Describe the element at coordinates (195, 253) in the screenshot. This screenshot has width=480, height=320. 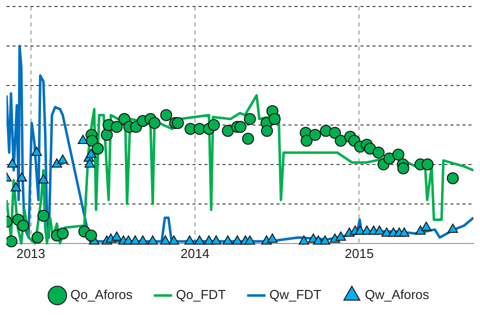
I see `x-tick-label: 2014` at that location.